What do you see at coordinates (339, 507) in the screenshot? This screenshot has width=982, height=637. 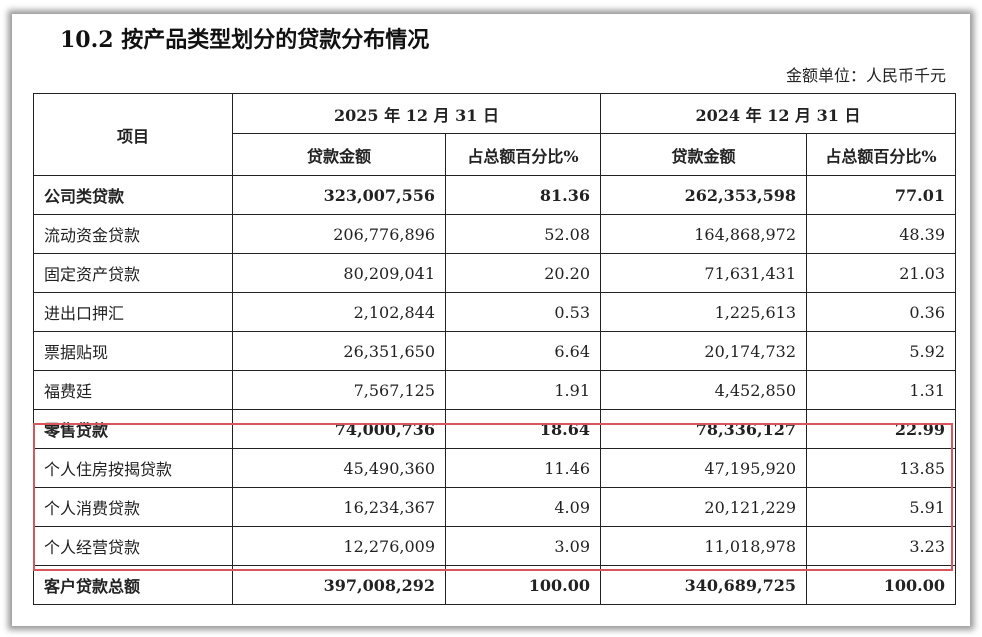 I see `cell-a1: 16,234,367` at bounding box center [339, 507].